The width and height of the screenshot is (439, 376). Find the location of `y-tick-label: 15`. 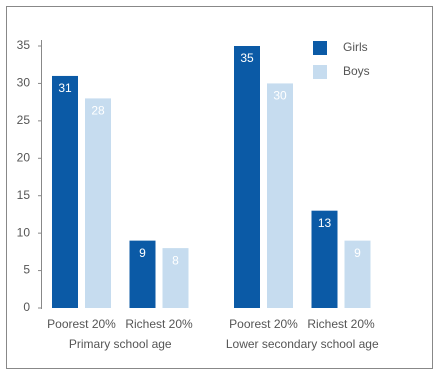

y-tick-label: 15 is located at coordinates (24, 195).